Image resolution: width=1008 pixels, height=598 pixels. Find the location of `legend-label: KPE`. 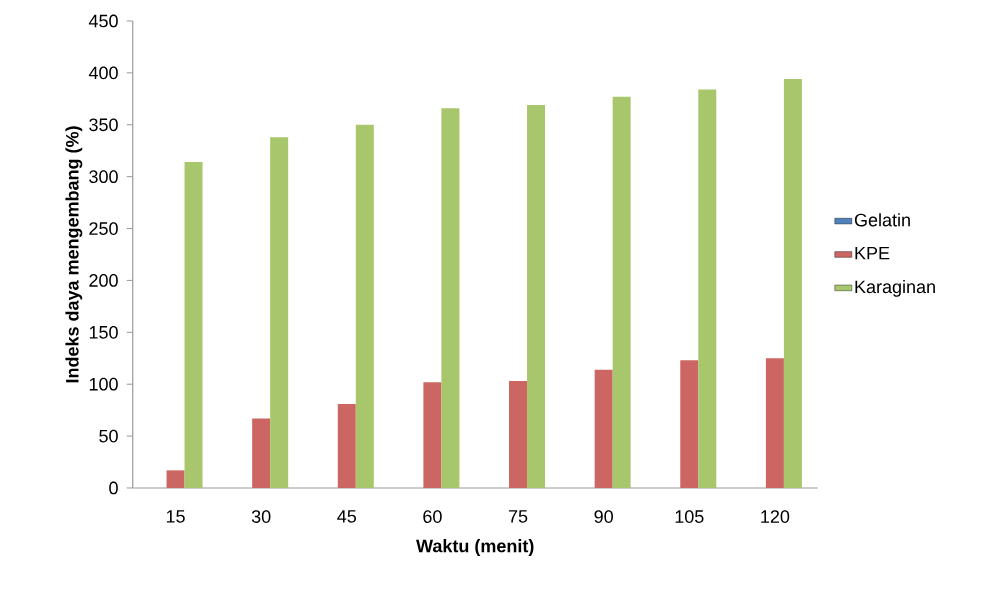

legend-label: KPE is located at coordinates (872, 253).